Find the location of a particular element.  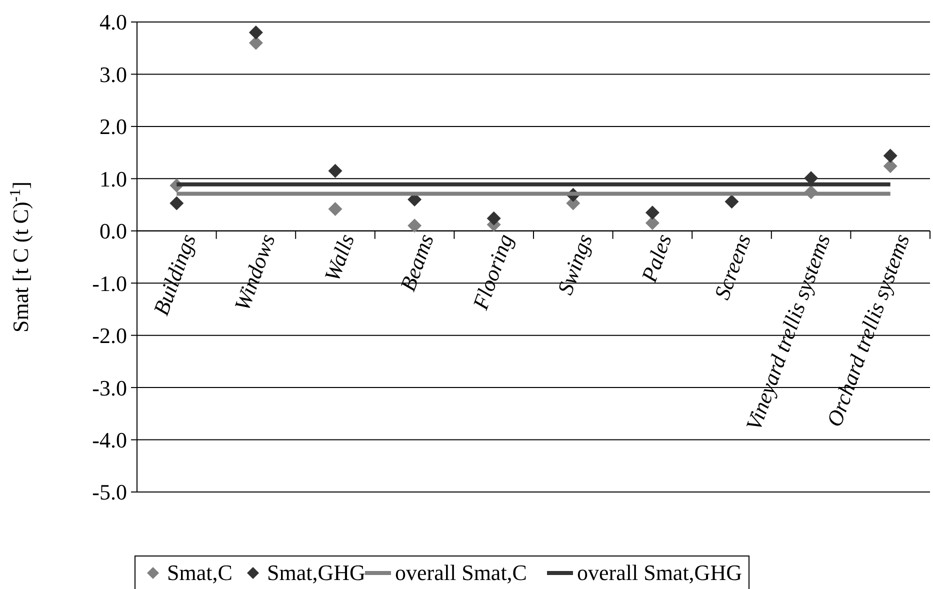

y-tick-label: 4.0 is located at coordinates (113, 22).